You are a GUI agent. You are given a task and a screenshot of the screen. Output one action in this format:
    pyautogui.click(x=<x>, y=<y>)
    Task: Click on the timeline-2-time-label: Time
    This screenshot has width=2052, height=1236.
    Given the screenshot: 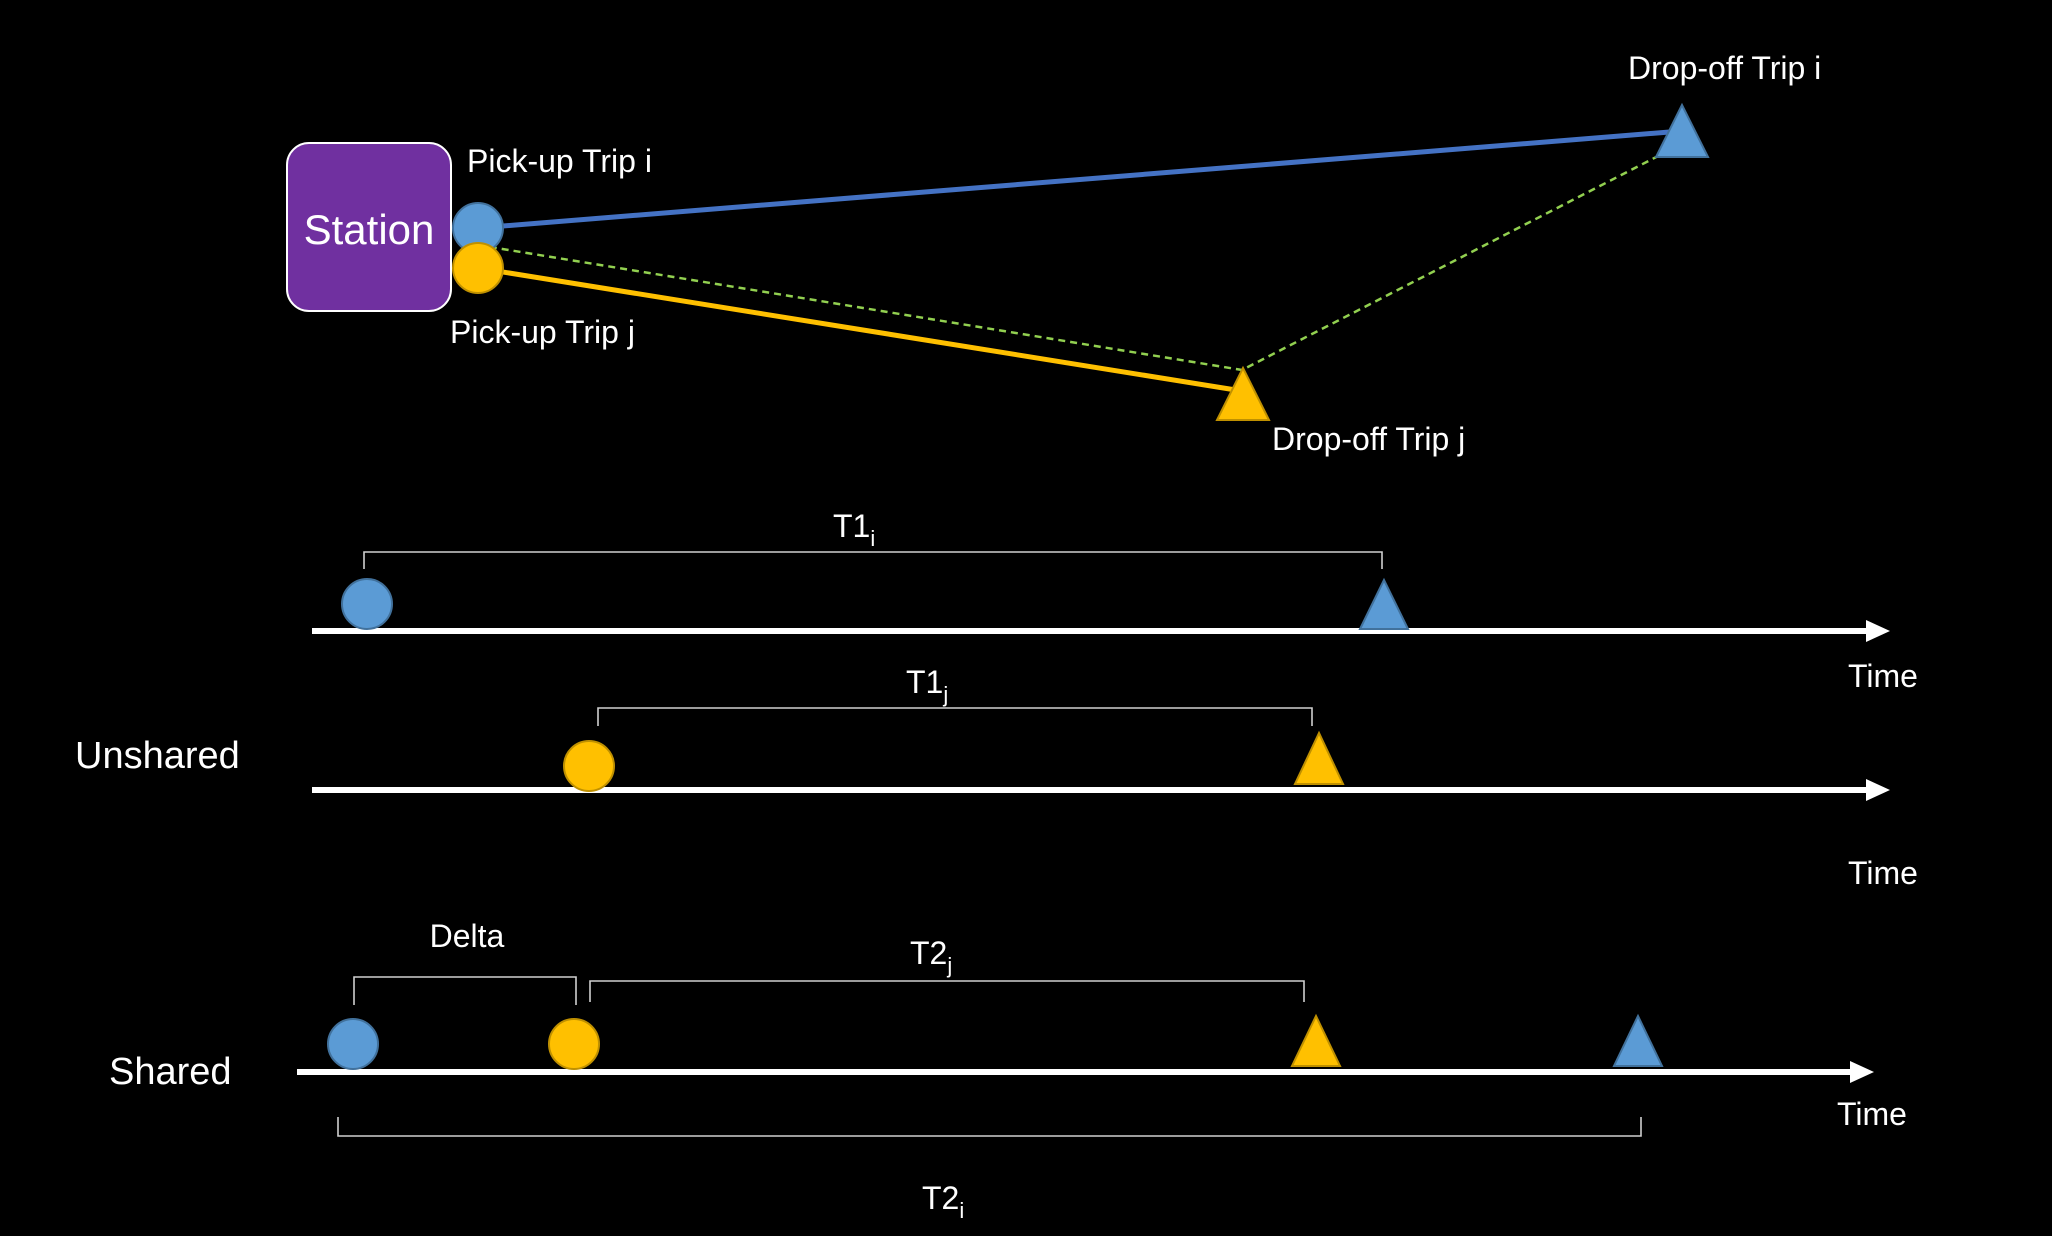 What is the action you would take?
    pyautogui.click(x=1883, y=873)
    